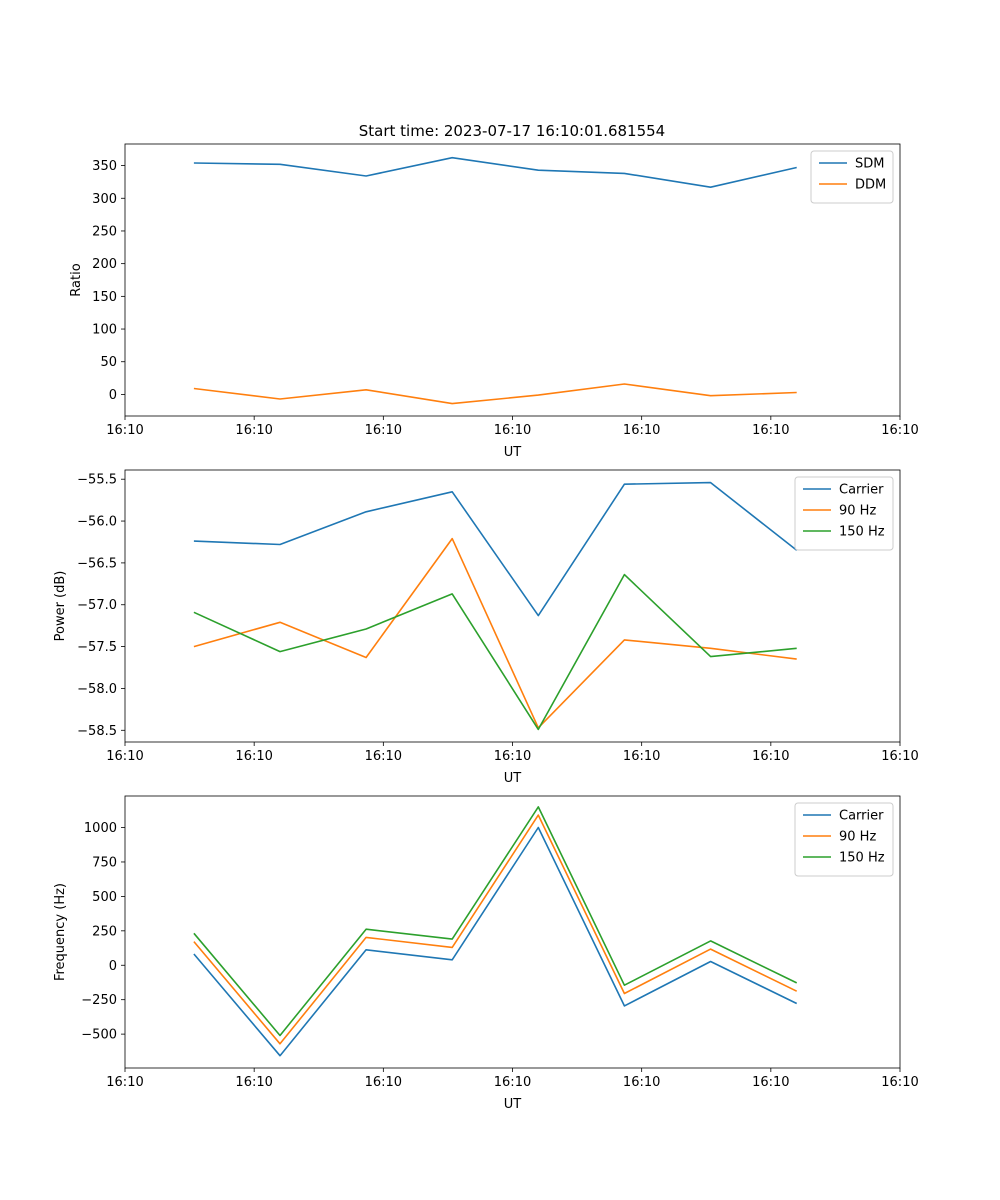  What do you see at coordinates (97, 647) in the screenshot?
I see `y-tick-label: −57.5` at bounding box center [97, 647].